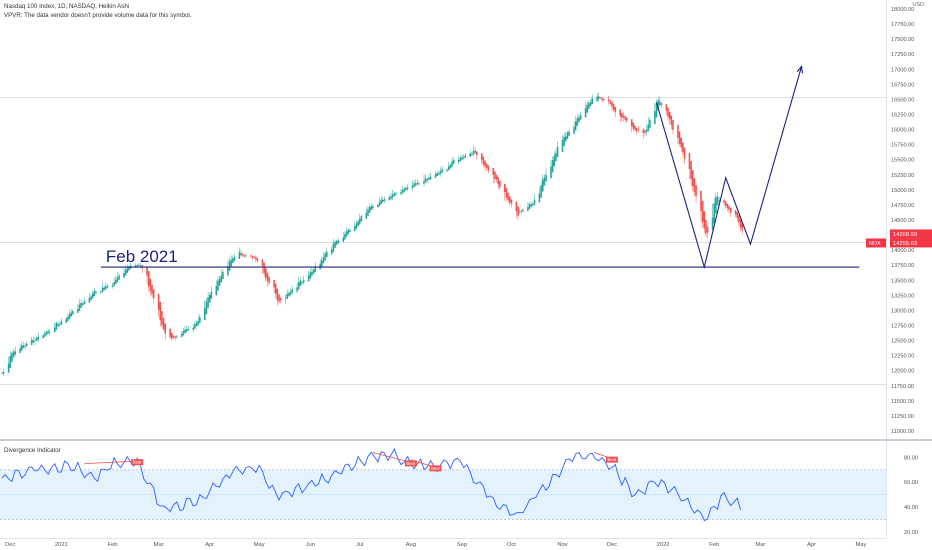  I want to click on price-tick-label: 12500.00, so click(902, 342).